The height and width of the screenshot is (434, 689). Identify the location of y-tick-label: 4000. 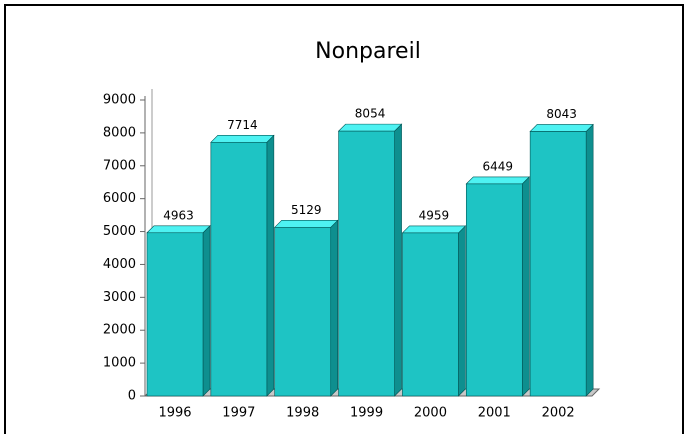
(119, 264).